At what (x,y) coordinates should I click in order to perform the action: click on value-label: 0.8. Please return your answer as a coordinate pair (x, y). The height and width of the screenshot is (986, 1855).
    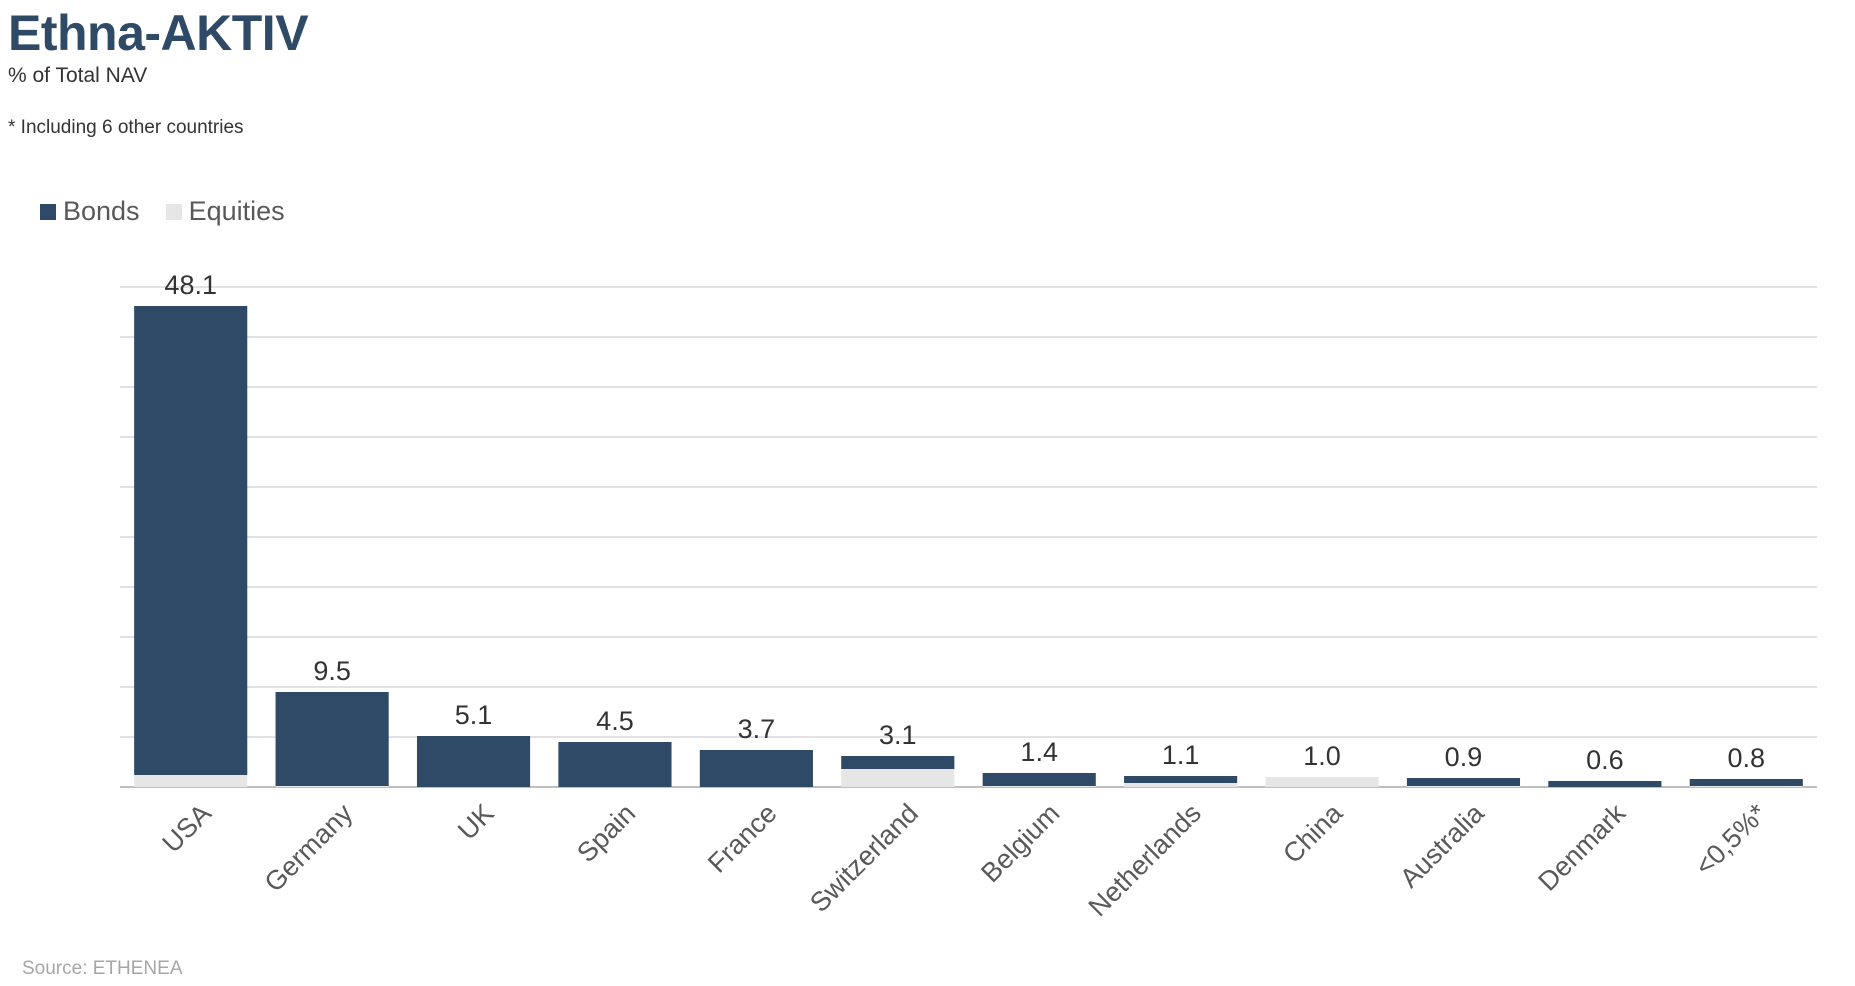
    Looking at the image, I should click on (1747, 758).